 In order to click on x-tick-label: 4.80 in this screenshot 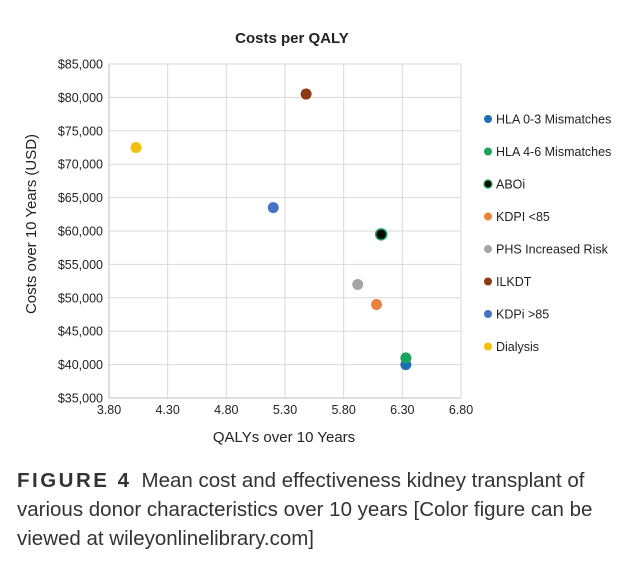, I will do `click(226, 410)`.